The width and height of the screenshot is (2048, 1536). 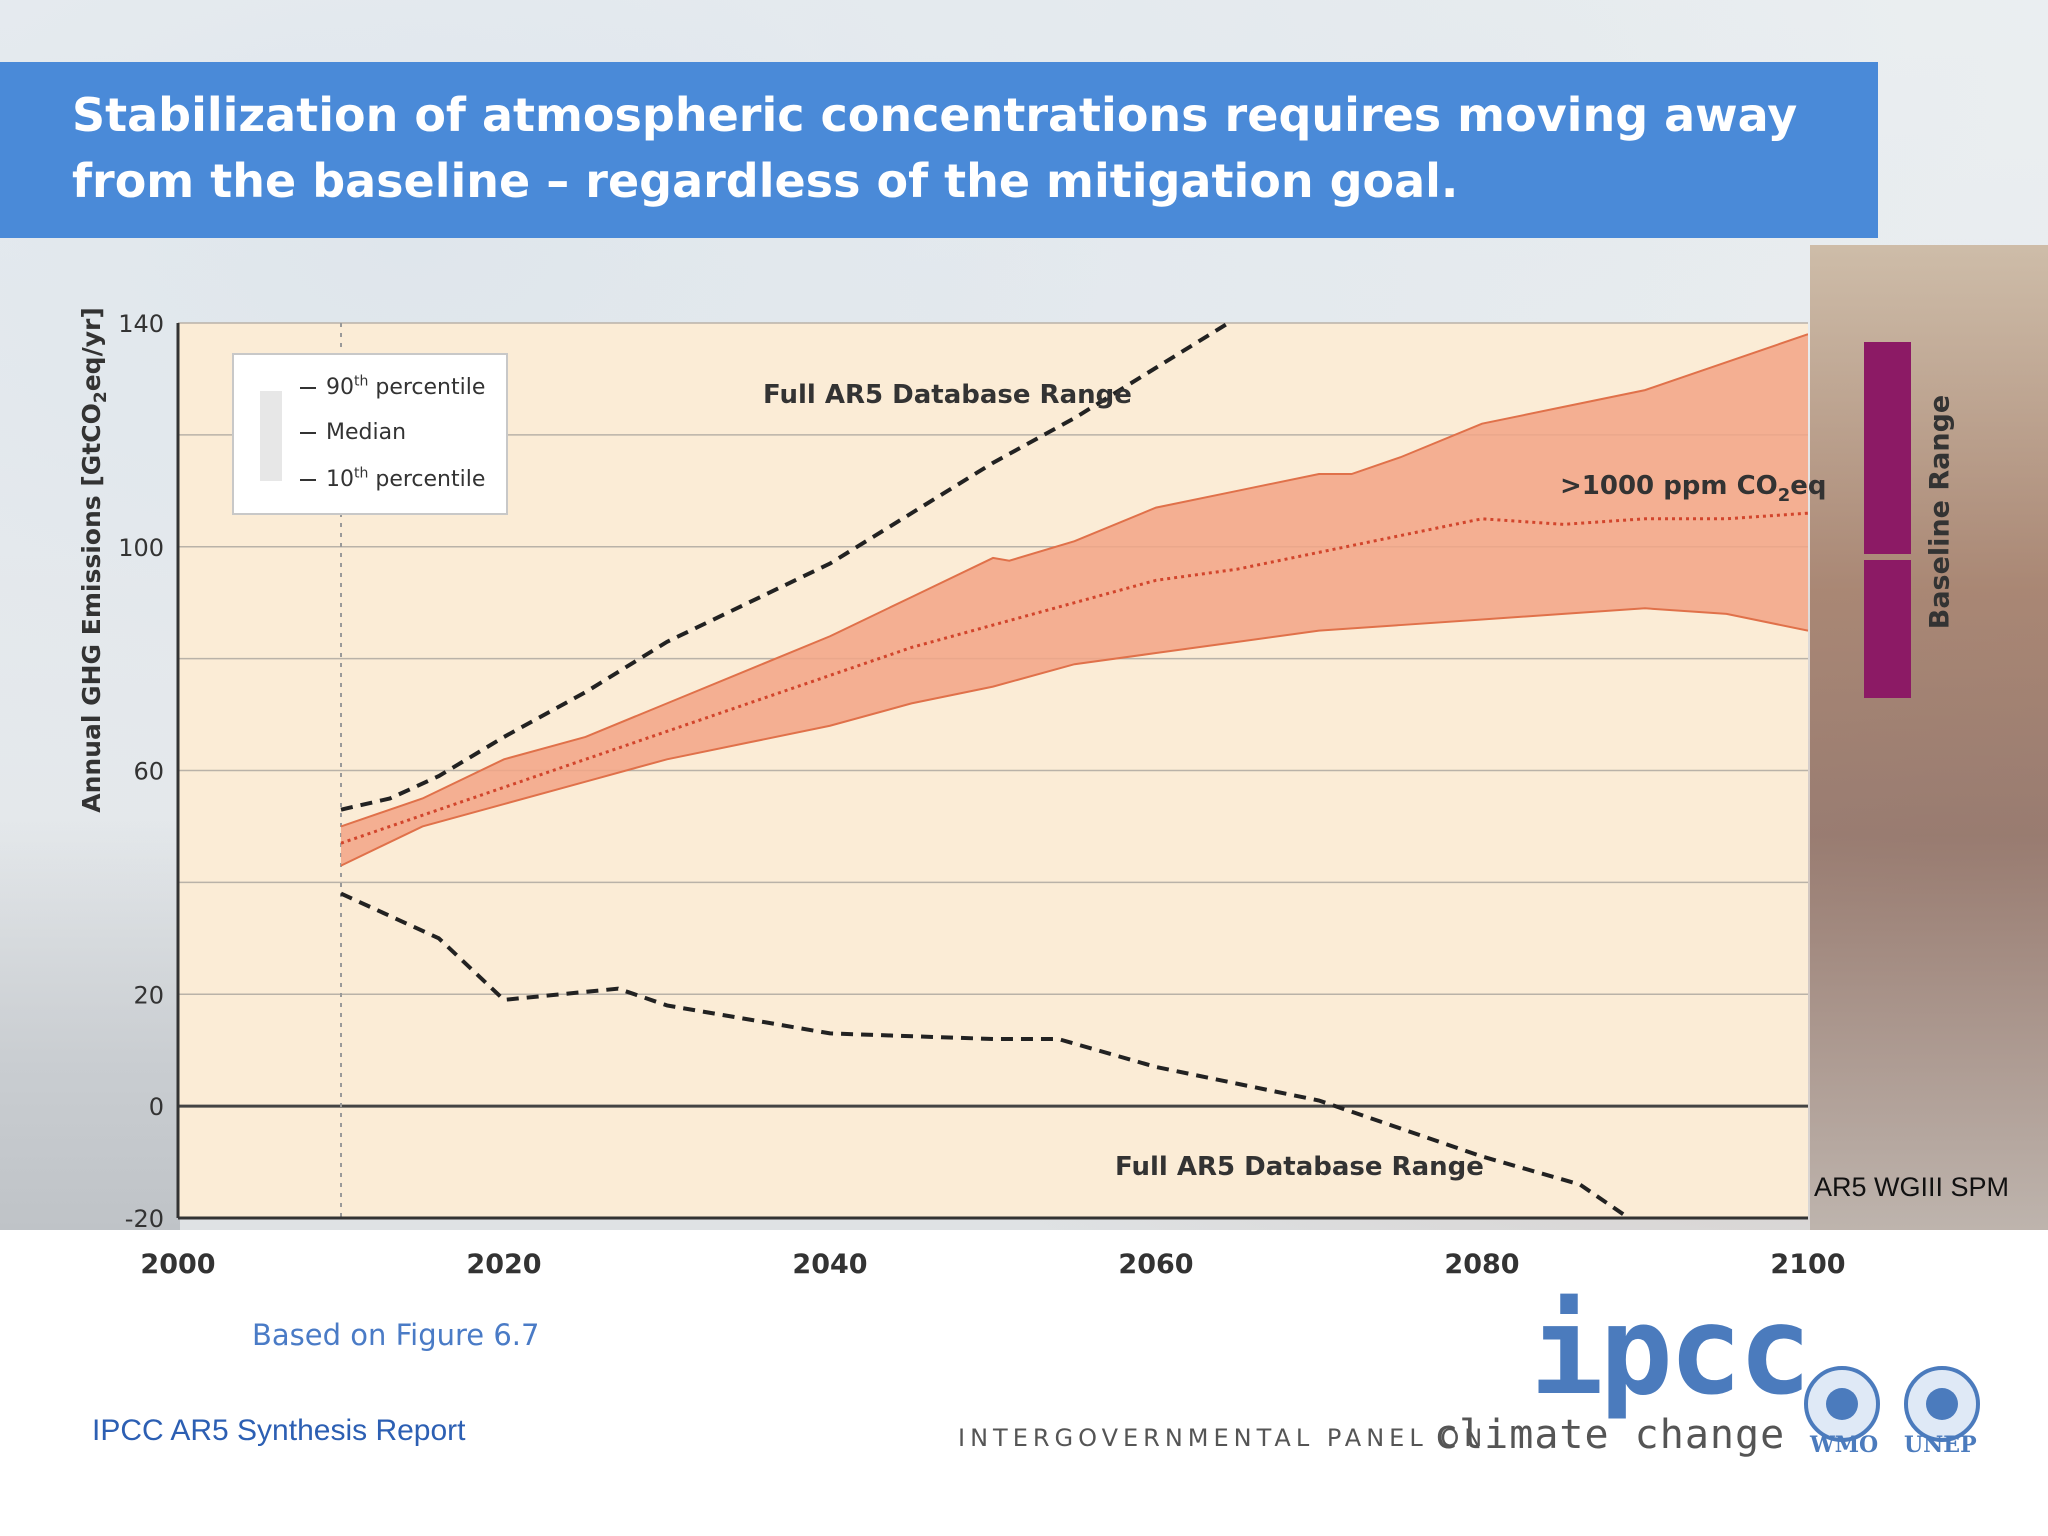 I want to click on y-tick-label: 60, so click(x=148, y=772).